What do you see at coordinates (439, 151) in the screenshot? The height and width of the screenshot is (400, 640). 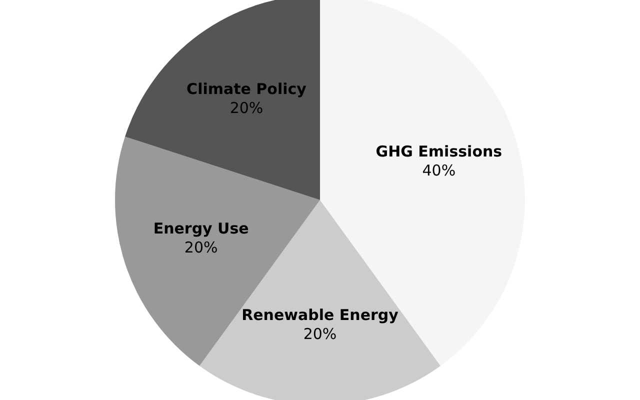 I see `slice-label: GHG Emissions` at bounding box center [439, 151].